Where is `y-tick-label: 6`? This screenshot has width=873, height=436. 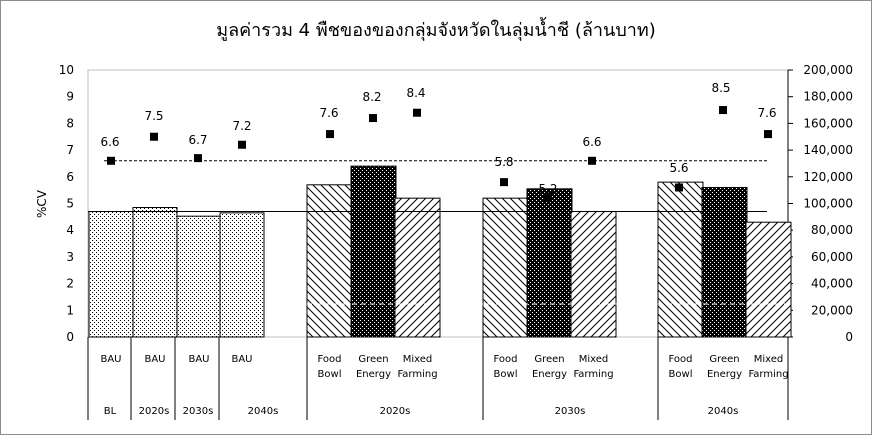
y-tick-label: 6 is located at coordinates (70, 177).